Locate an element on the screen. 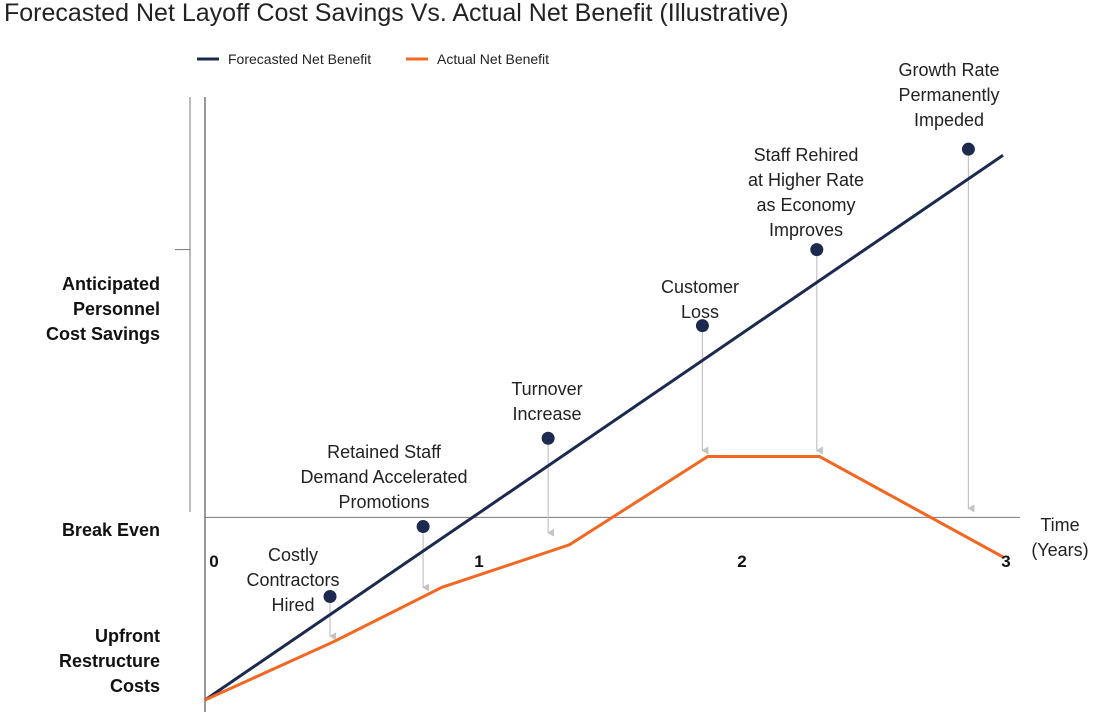 The width and height of the screenshot is (1120, 722). annotation-label-line: Impeded is located at coordinates (949, 120).